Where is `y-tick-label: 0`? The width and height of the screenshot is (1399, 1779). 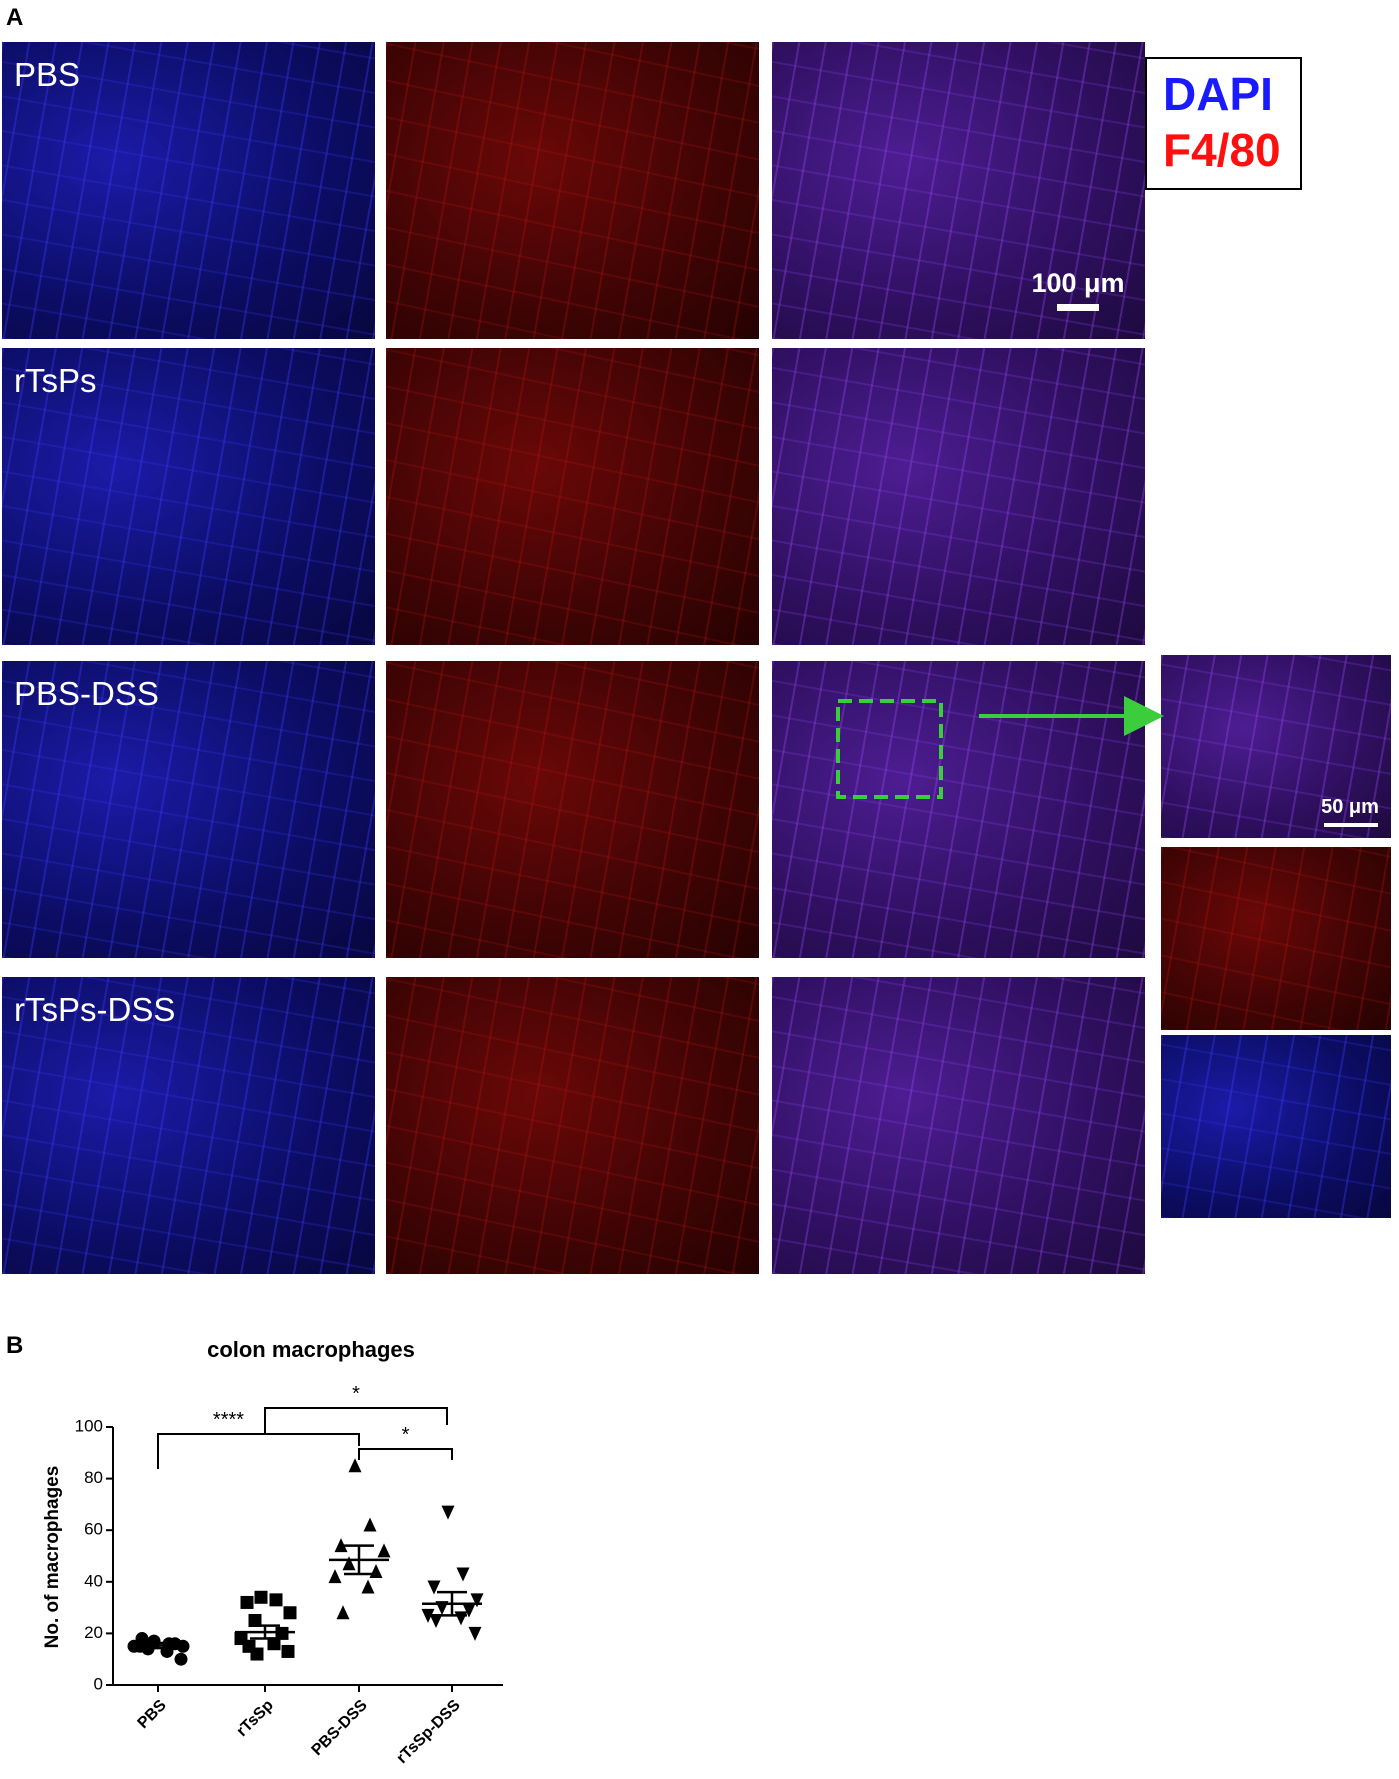
y-tick-label: 0 is located at coordinates (98, 1683).